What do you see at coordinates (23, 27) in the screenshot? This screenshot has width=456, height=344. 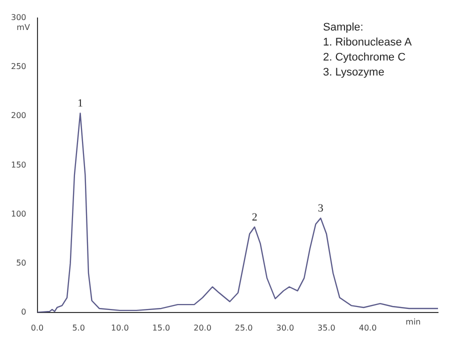 I see `y-axis-title: mV` at bounding box center [23, 27].